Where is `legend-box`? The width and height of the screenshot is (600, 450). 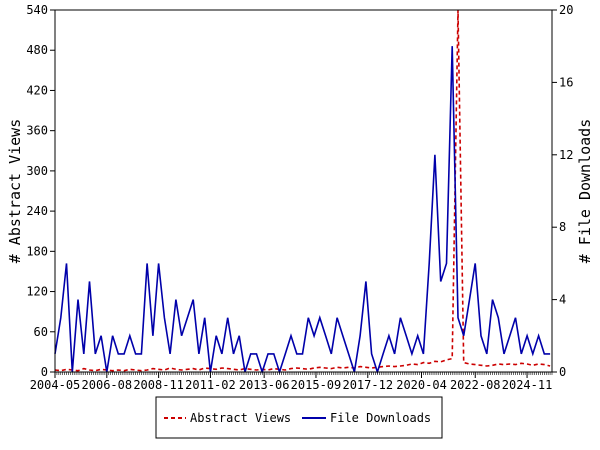
legend-box is located at coordinates (299, 417).